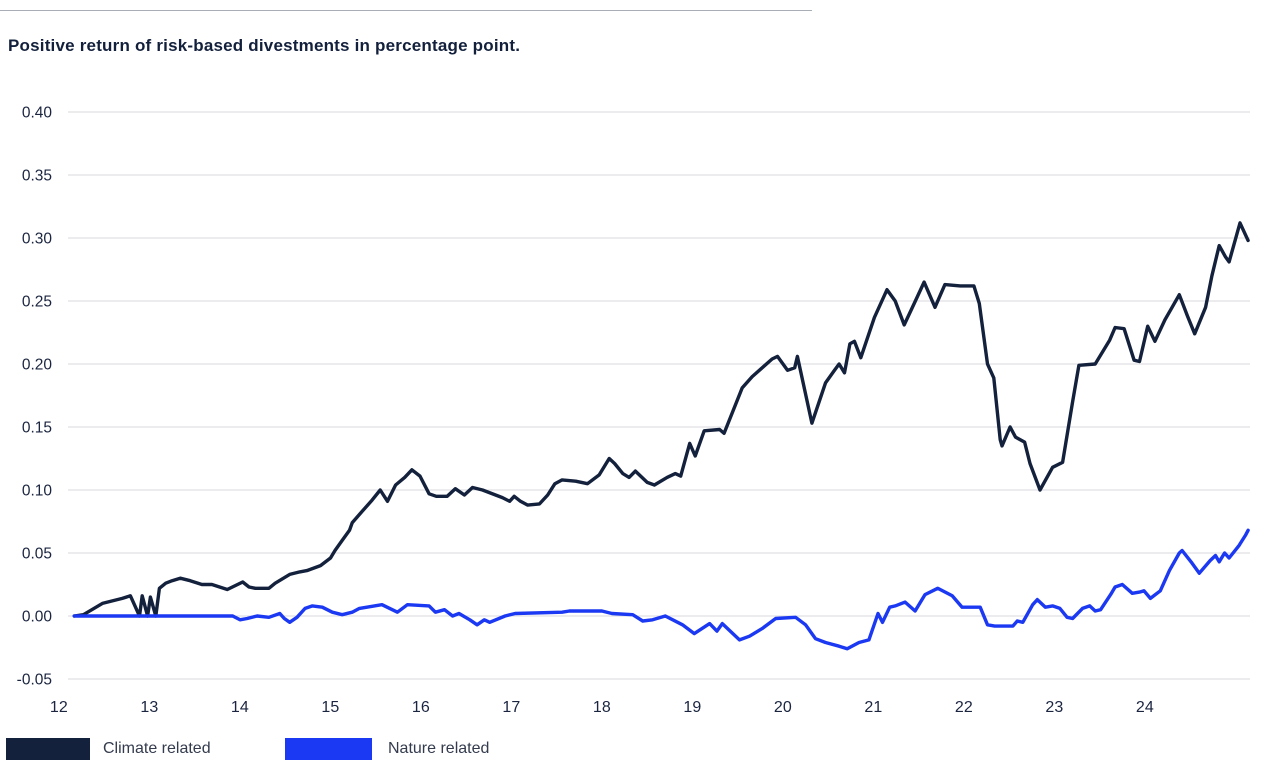 The image size is (1275, 776). Describe the element at coordinates (330, 707) in the screenshot. I see `x-axis-tick-label: 15` at that location.